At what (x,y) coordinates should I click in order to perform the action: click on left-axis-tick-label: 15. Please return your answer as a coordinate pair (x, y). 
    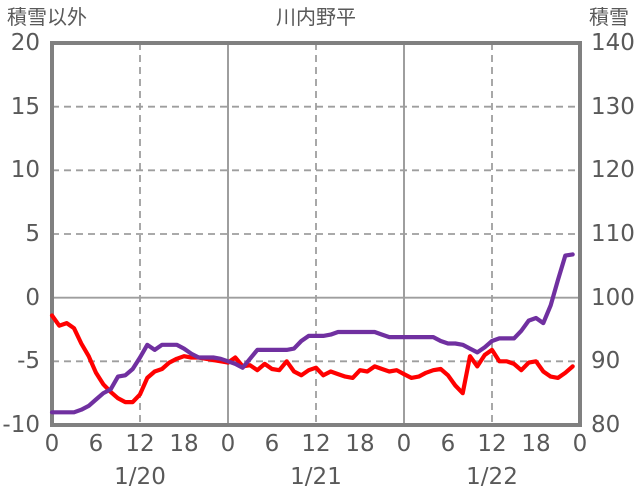
    Looking at the image, I should click on (25, 106).